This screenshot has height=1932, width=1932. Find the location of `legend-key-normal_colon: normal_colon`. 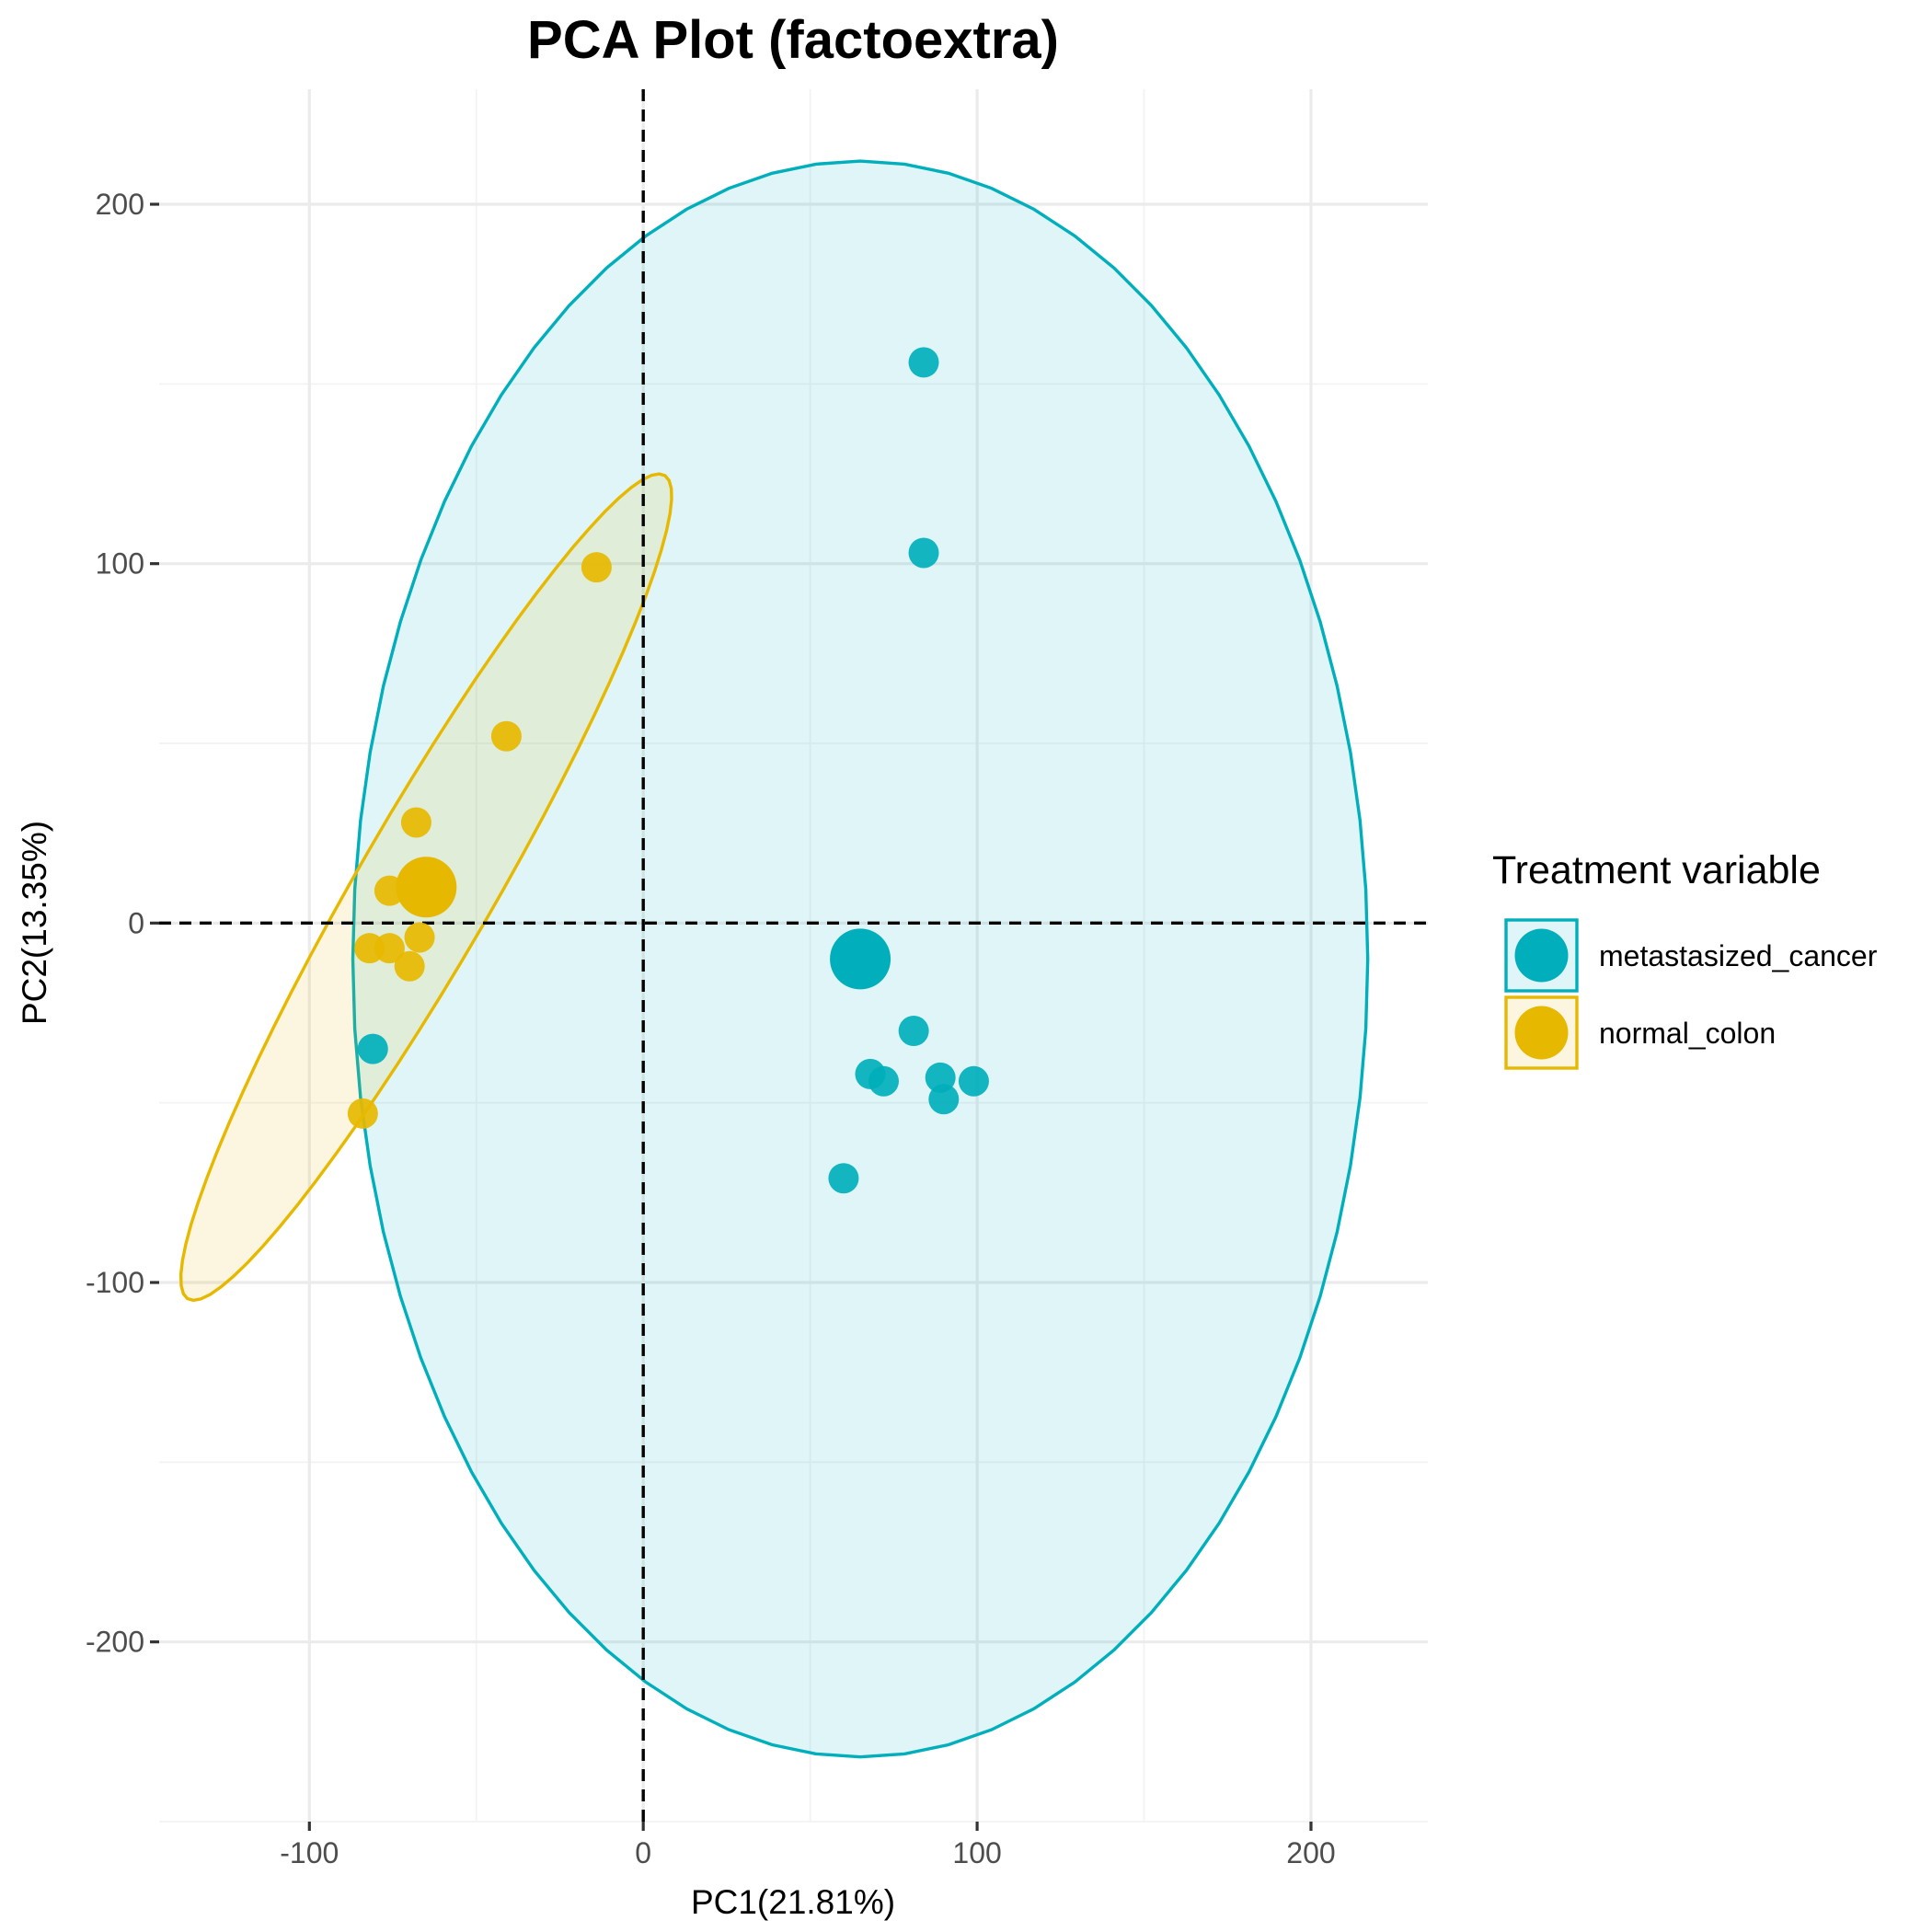

legend-key-normal_colon: normal_colon is located at coordinates (1640, 1032).